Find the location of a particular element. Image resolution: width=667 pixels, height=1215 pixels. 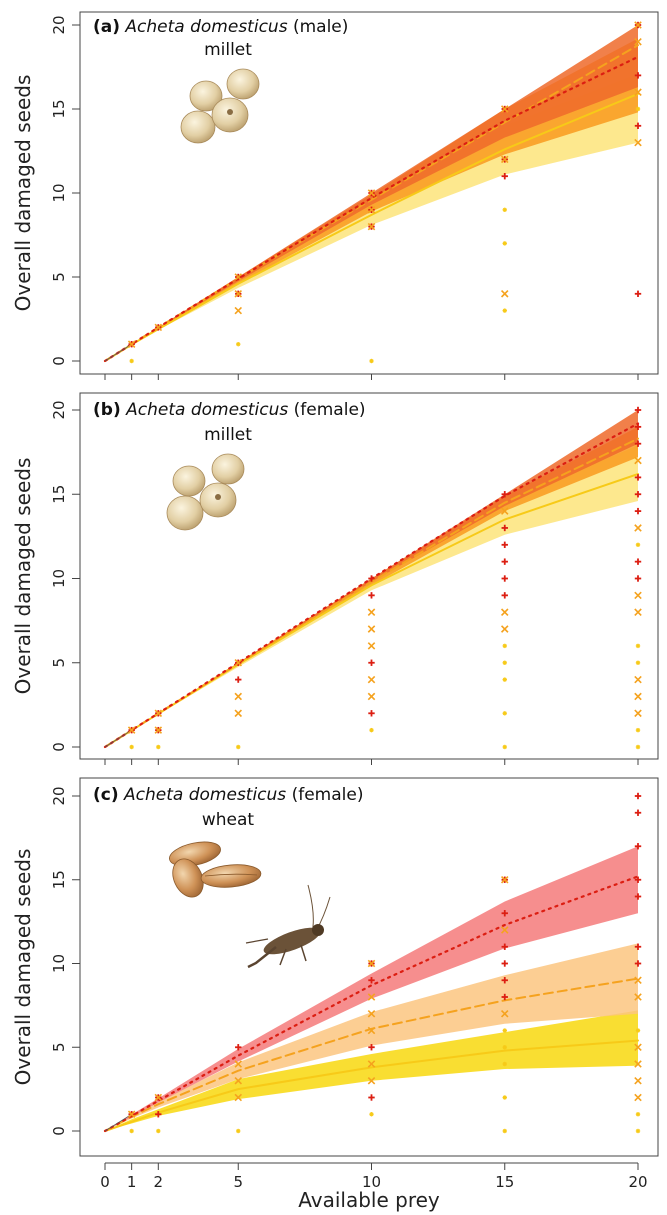

panel-c-title-sex: (female) is located at coordinates (328, 795).